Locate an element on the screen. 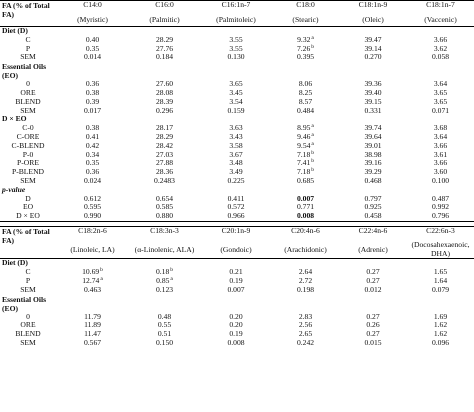 This screenshot has width=474, height=412. data-cell: 0.992 is located at coordinates (440, 207).